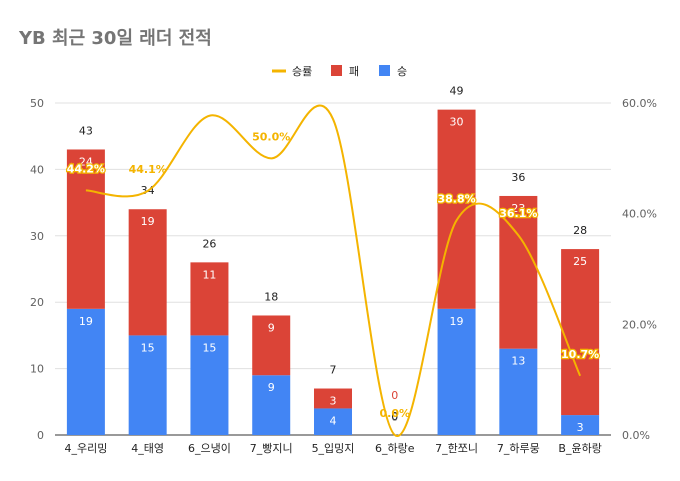  I want to click on x-tick-label: 5_입밍지, so click(333, 448).